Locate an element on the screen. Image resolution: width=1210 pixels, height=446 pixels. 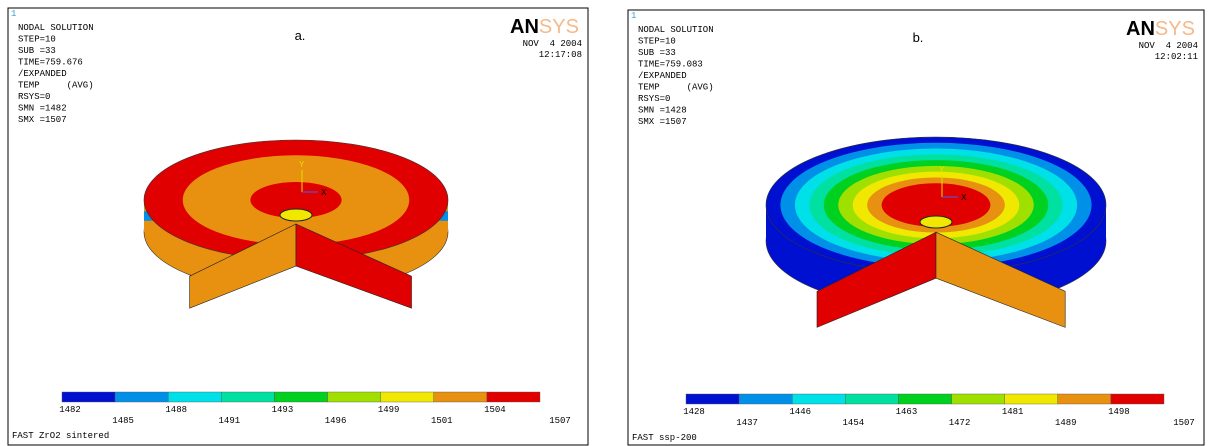
legend-value: 1482 is located at coordinates (70, 410).